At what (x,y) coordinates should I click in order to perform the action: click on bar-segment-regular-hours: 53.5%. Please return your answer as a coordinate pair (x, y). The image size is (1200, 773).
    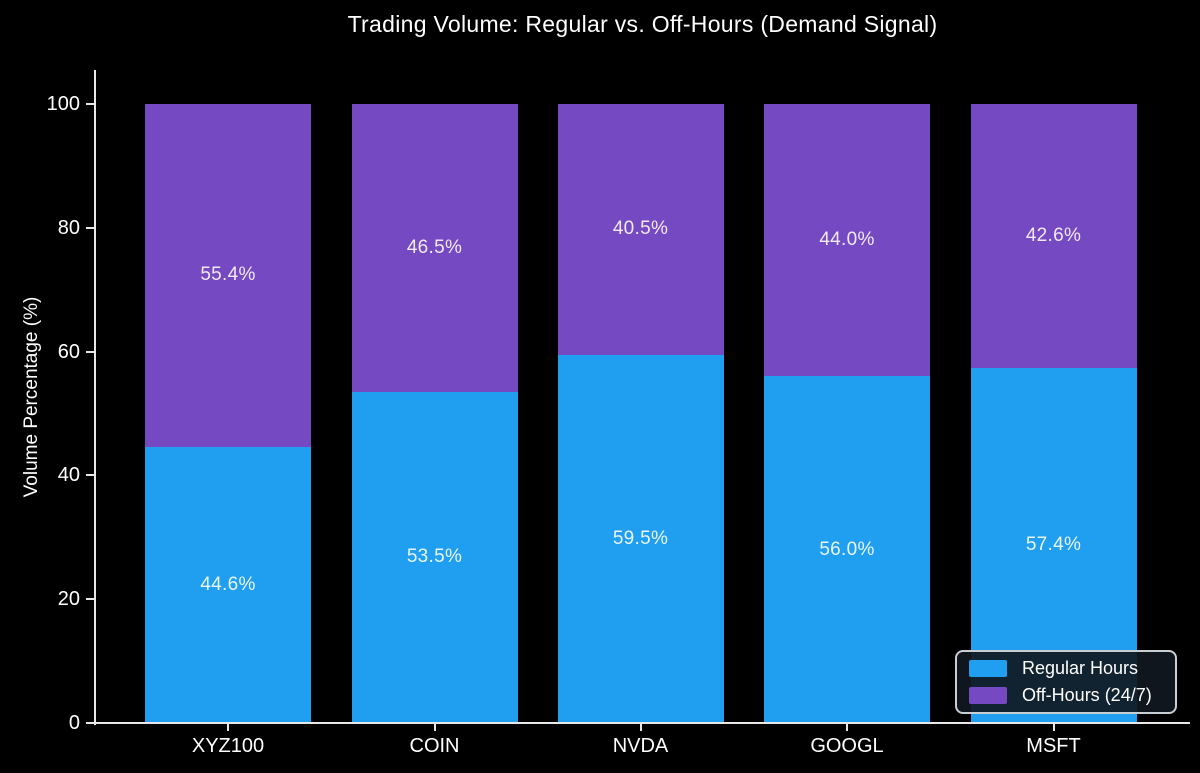
    Looking at the image, I should click on (434, 557).